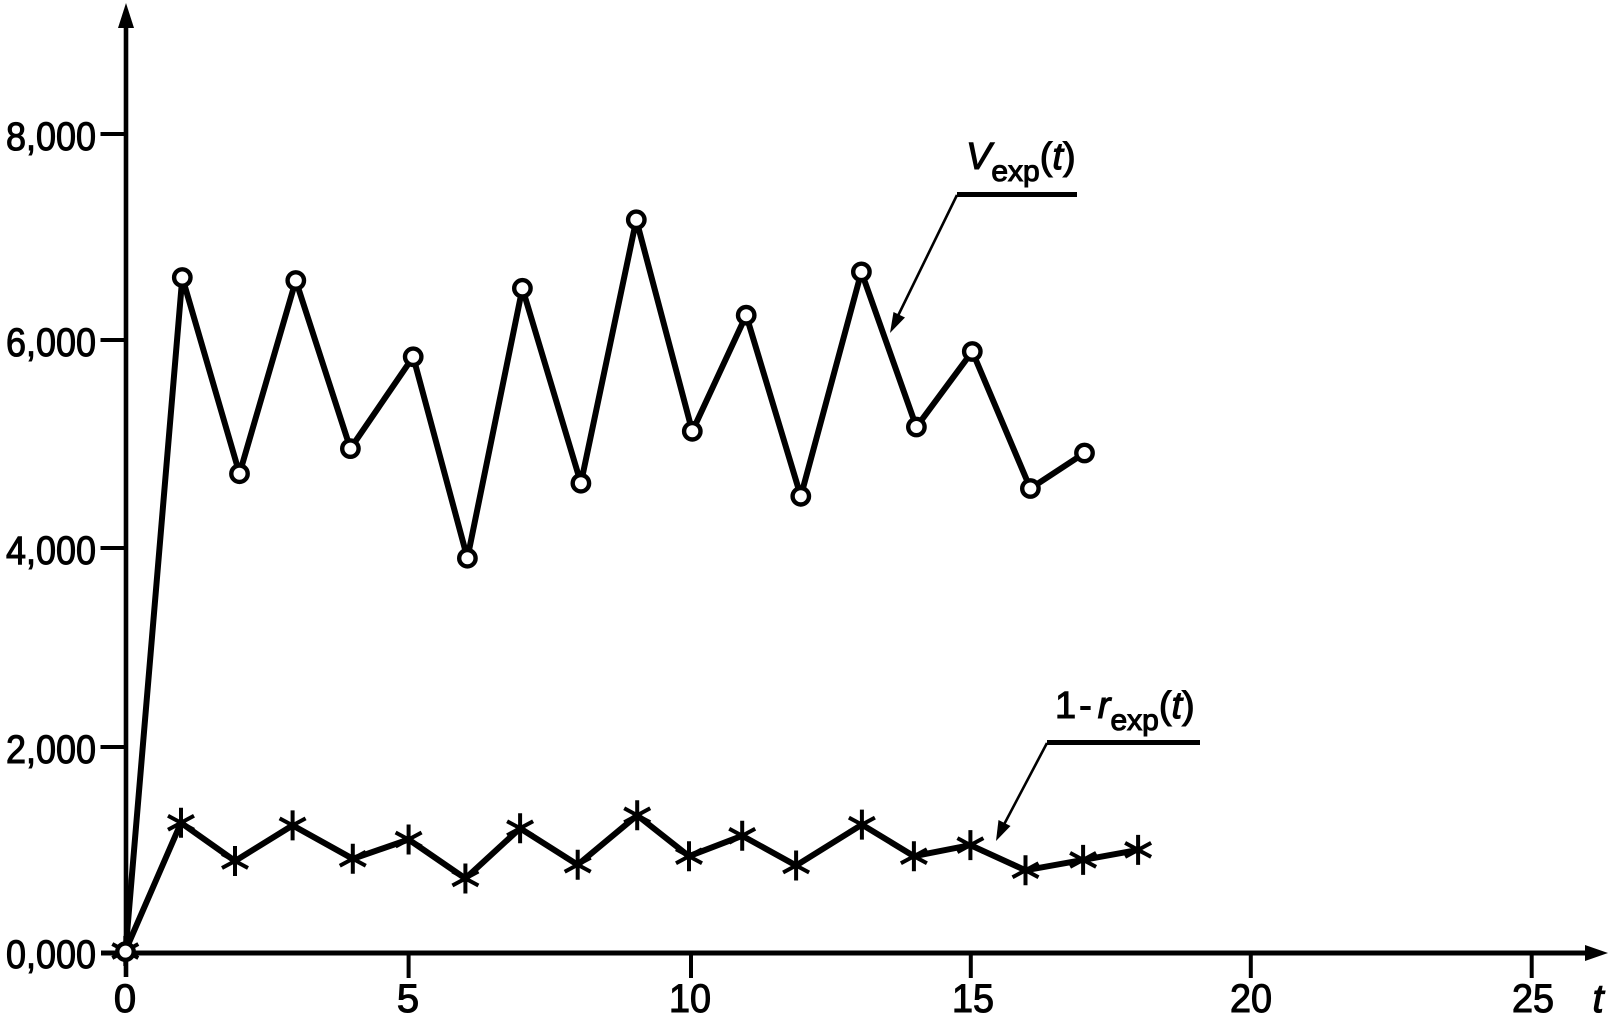 Image resolution: width=1614 pixels, height=1021 pixels. Describe the element at coordinates (1021, 162) in the screenshot. I see `svg-text: Vexp(t)` at that location.